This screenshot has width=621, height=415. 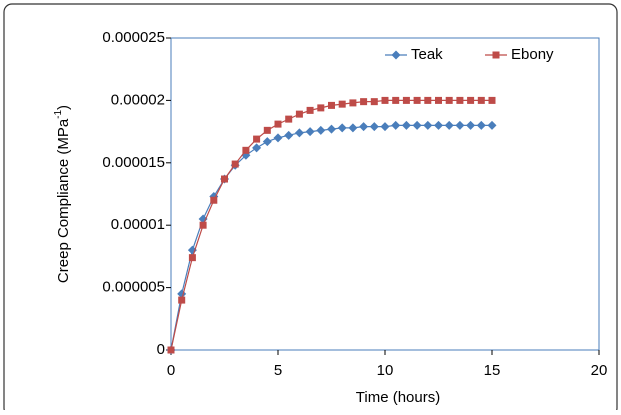 I want to click on y-tick-label: 0.000005, so click(x=133, y=287).